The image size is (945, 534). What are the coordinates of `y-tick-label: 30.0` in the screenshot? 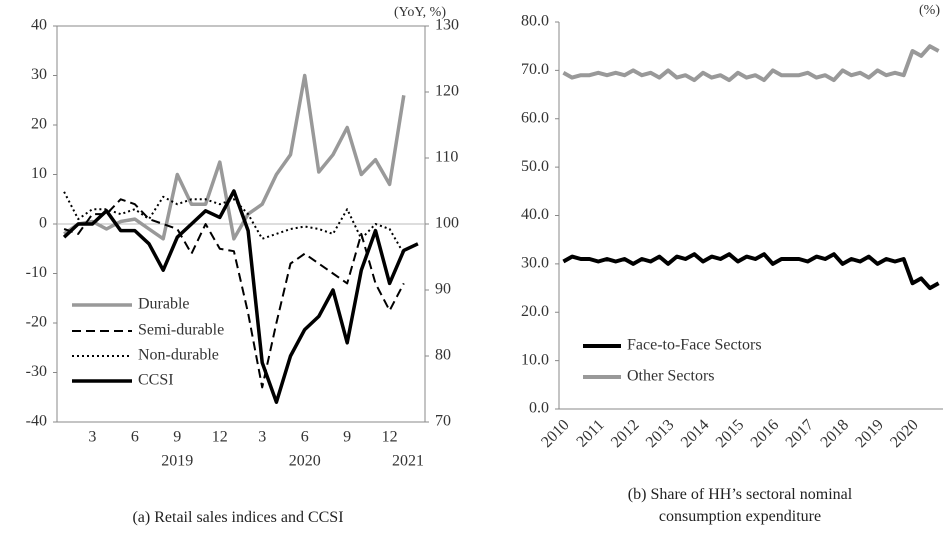 It's located at (535, 263).